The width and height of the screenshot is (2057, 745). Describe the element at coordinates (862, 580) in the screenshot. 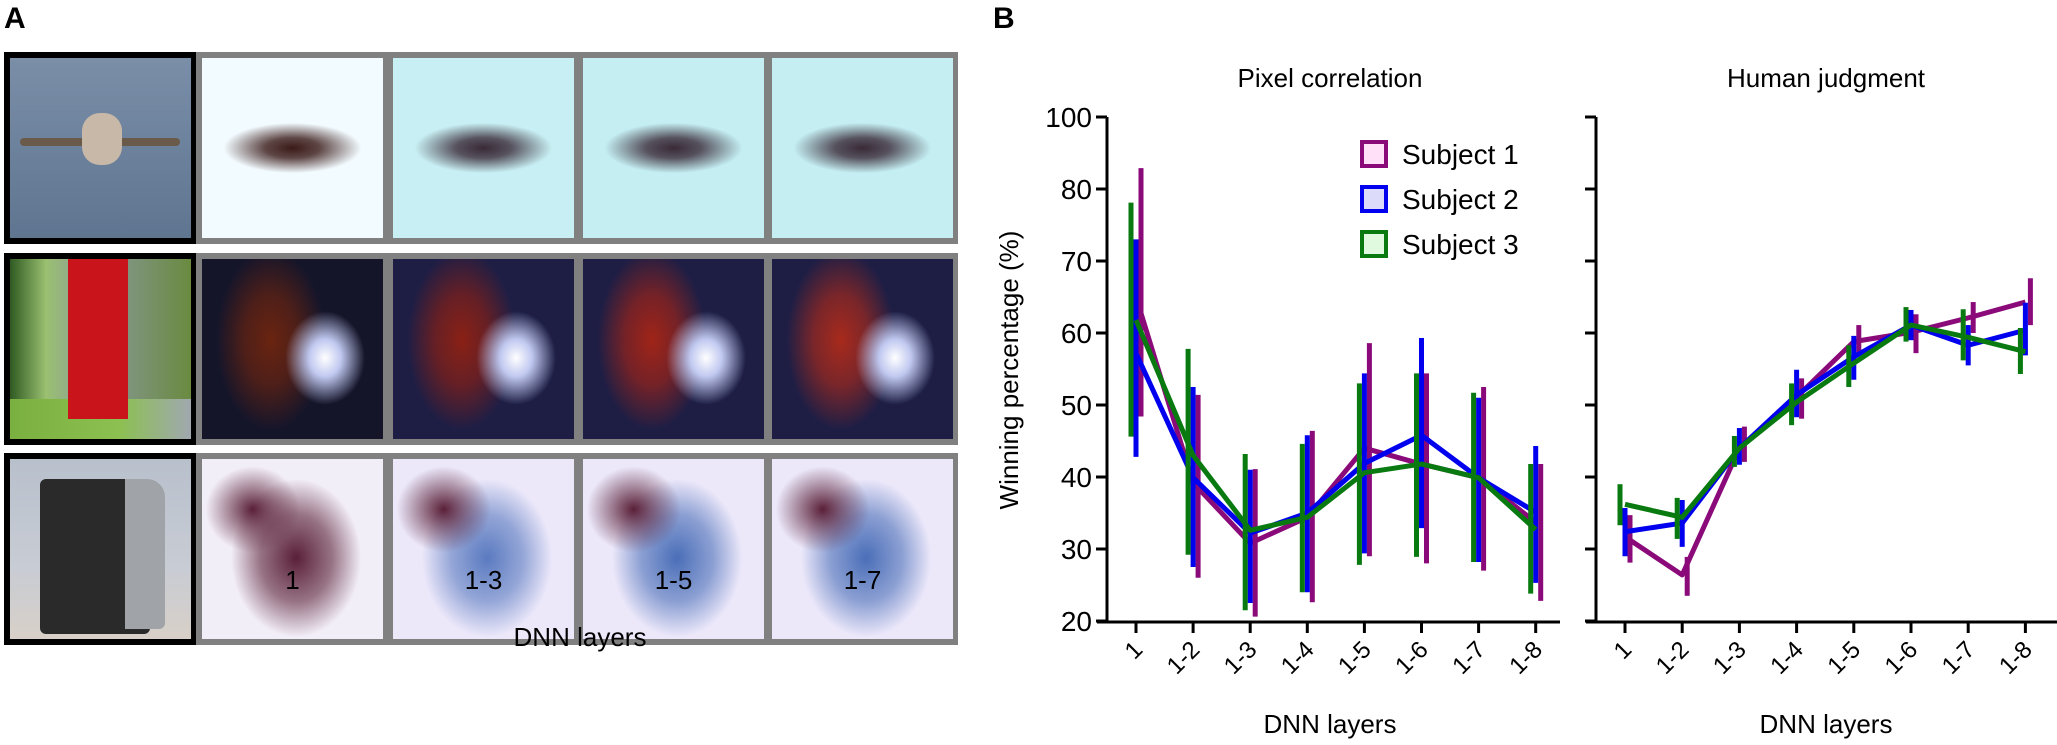

I see `column-label: 1-7` at that location.